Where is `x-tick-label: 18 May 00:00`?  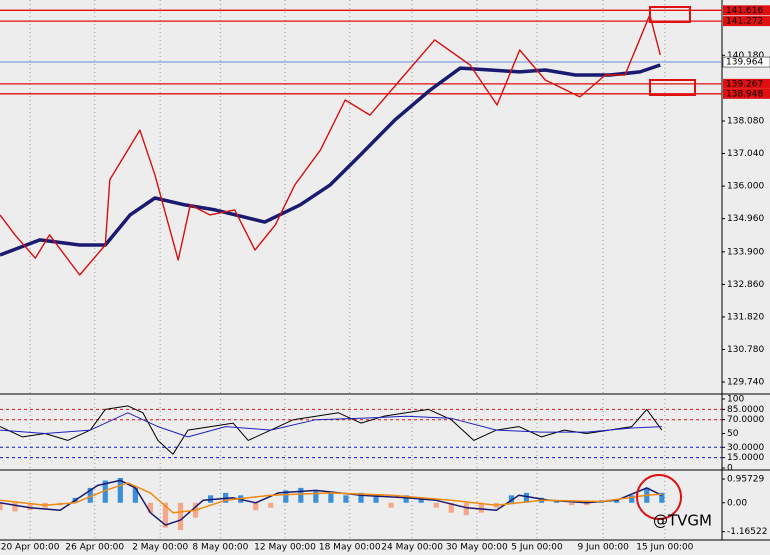 x-tick-label: 18 May 00:00 is located at coordinates (350, 548).